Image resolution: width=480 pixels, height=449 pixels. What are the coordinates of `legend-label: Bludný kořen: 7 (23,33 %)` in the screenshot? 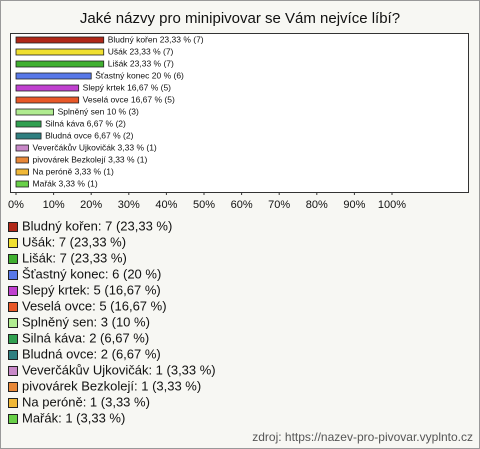 It's located at (97, 225).